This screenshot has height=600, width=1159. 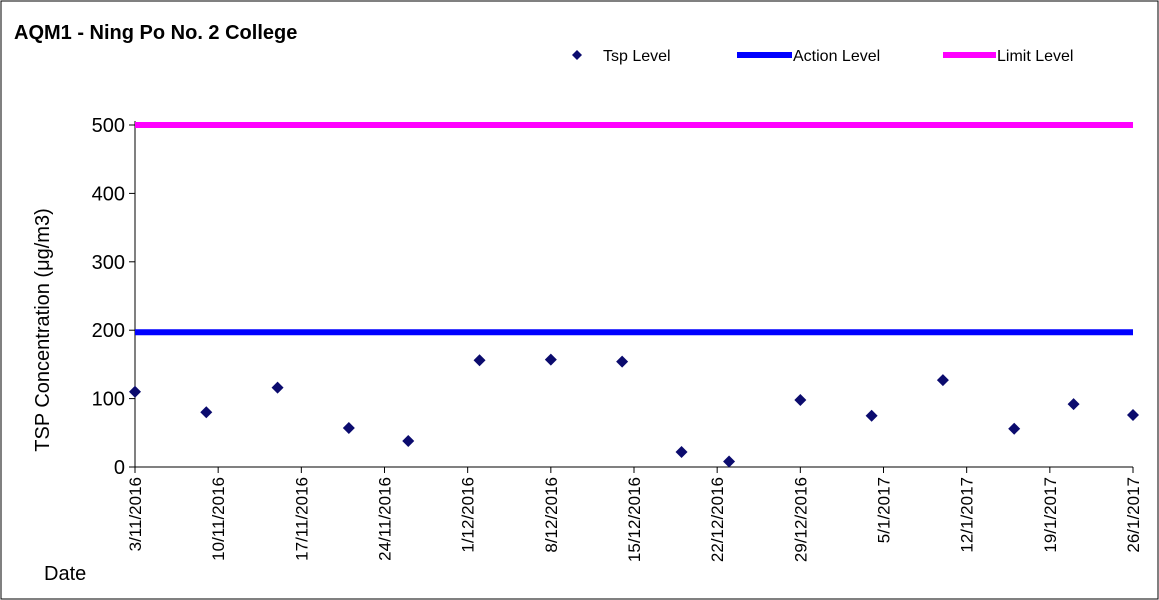 I want to click on y-tick-label-100: 100, so click(x=108, y=400).